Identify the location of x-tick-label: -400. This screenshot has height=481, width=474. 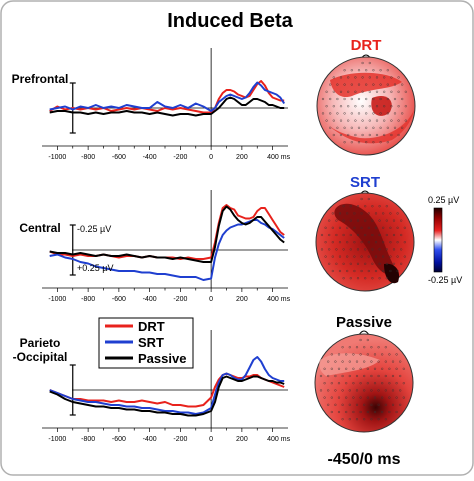
(150, 157).